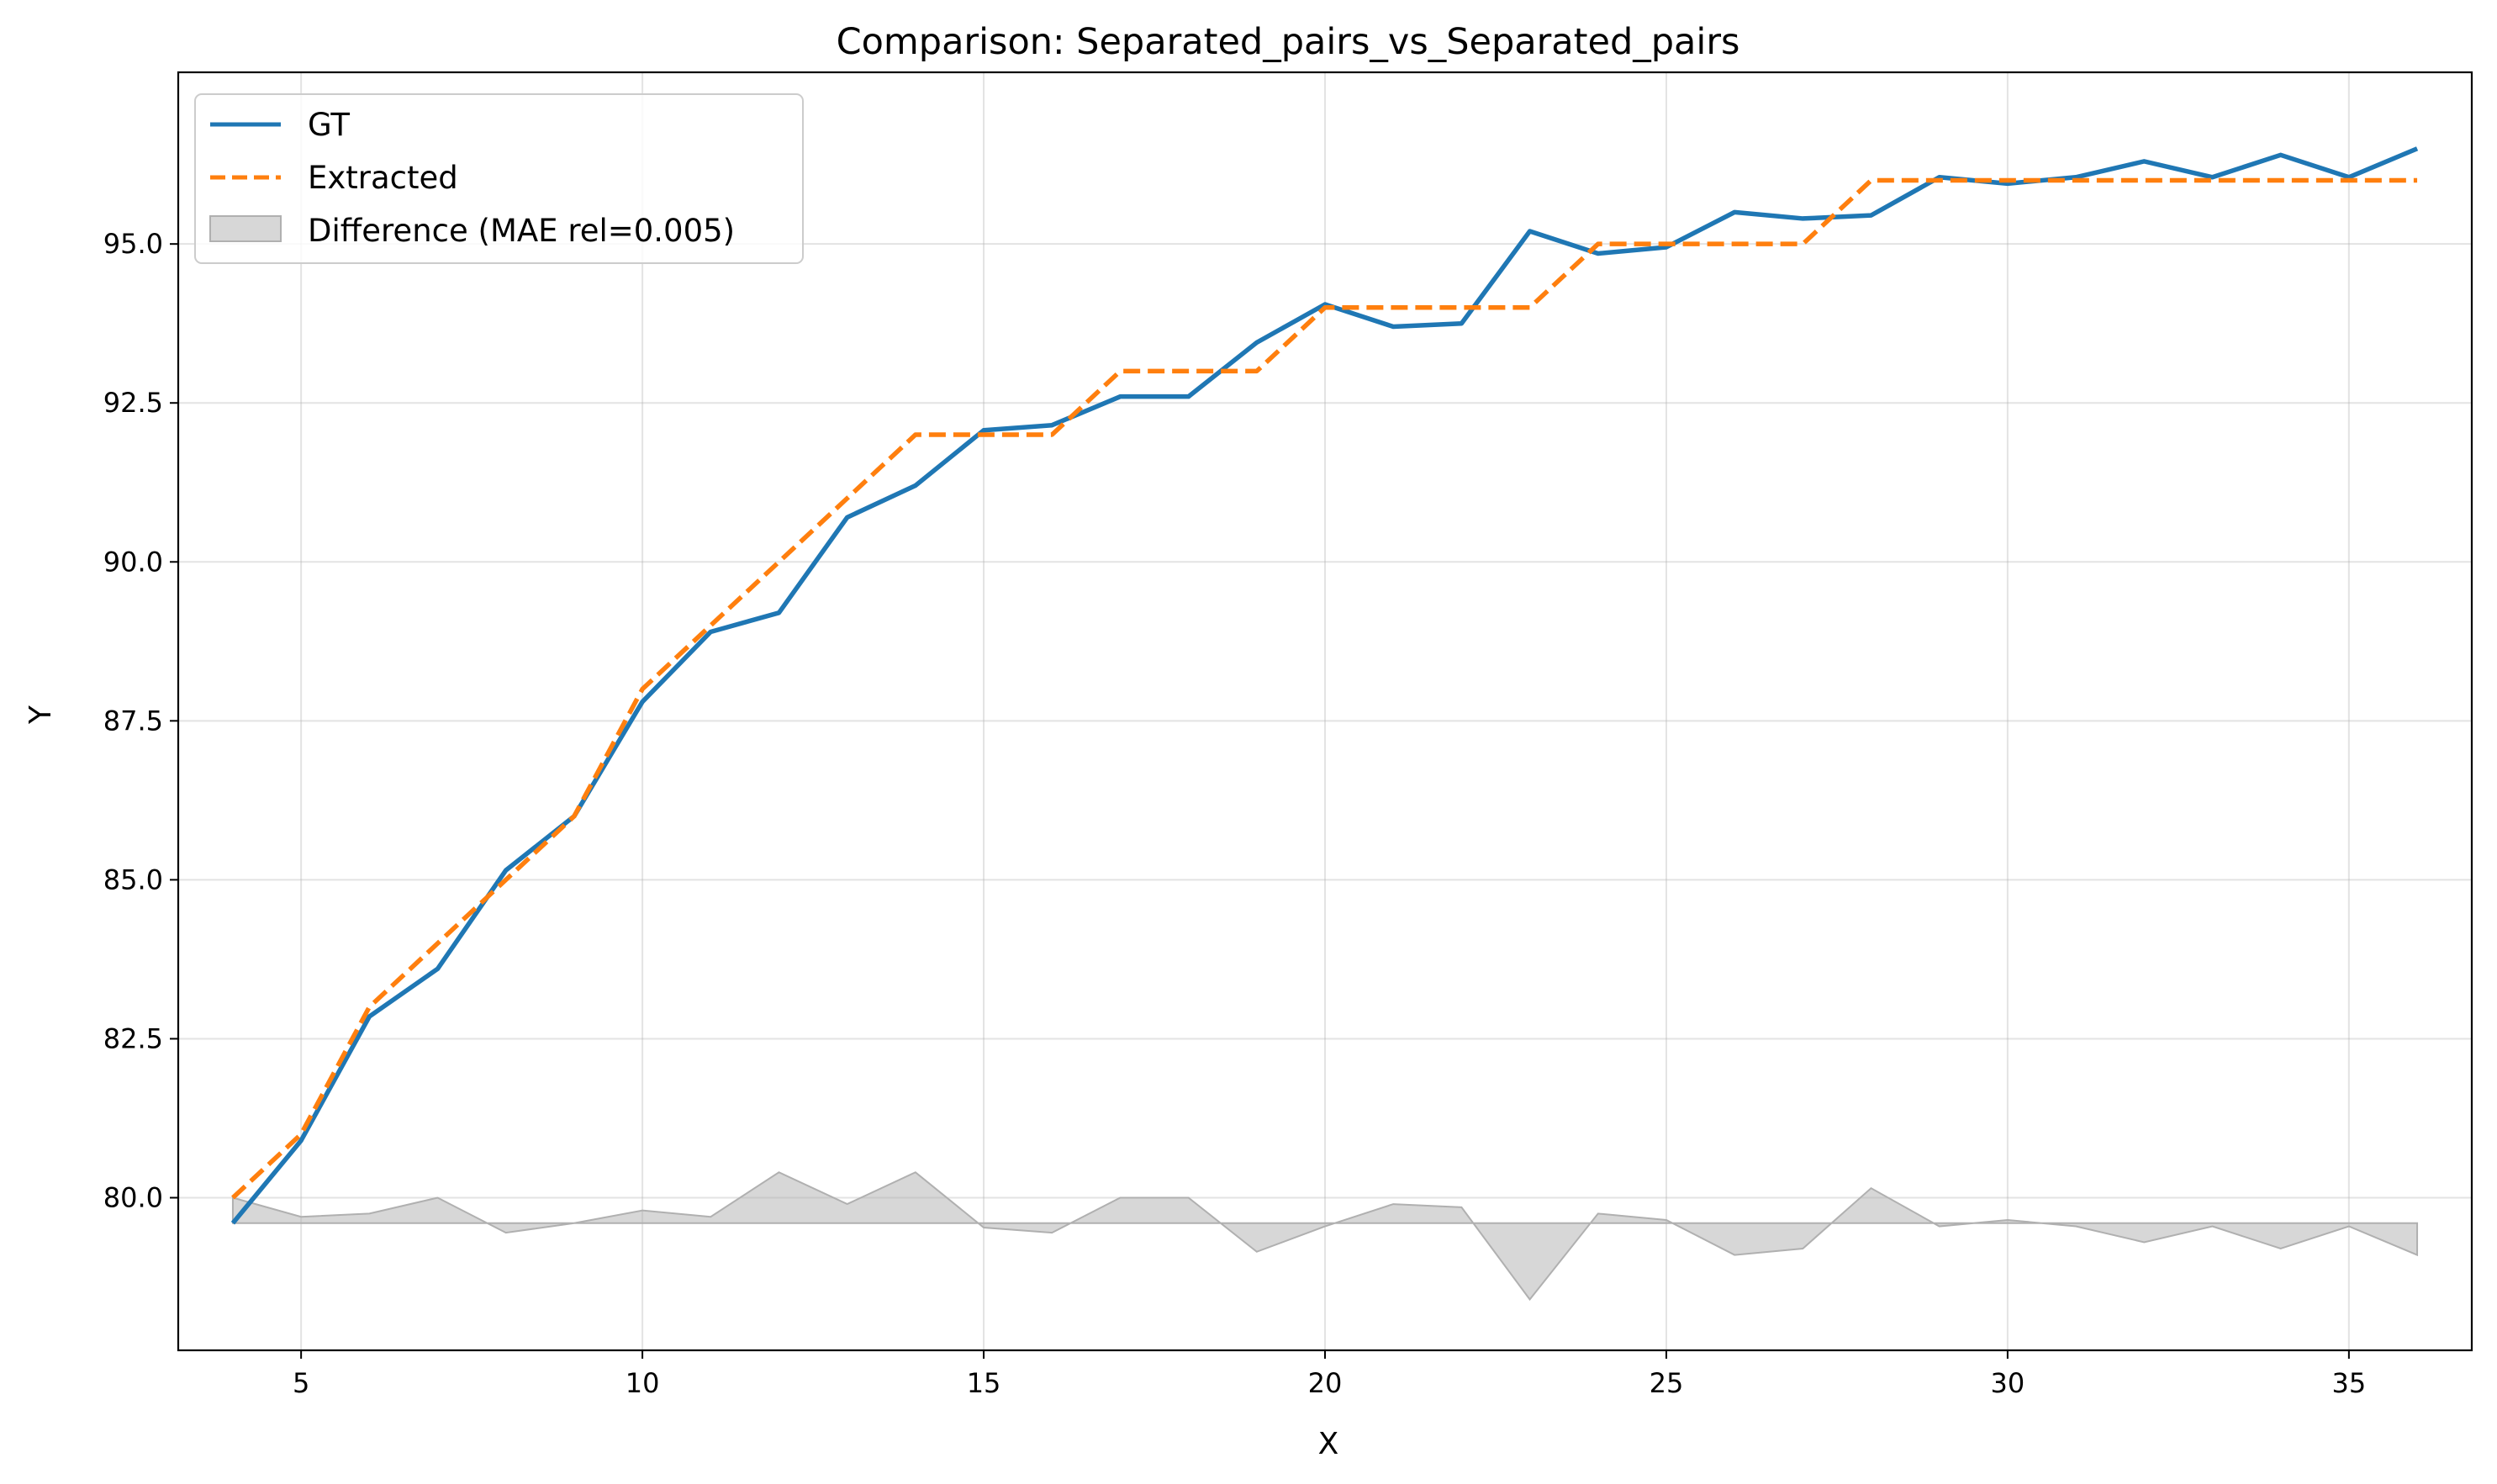 Image resolution: width=2497 pixels, height=1484 pixels. I want to click on y-tick-label: 92.5, so click(133, 403).